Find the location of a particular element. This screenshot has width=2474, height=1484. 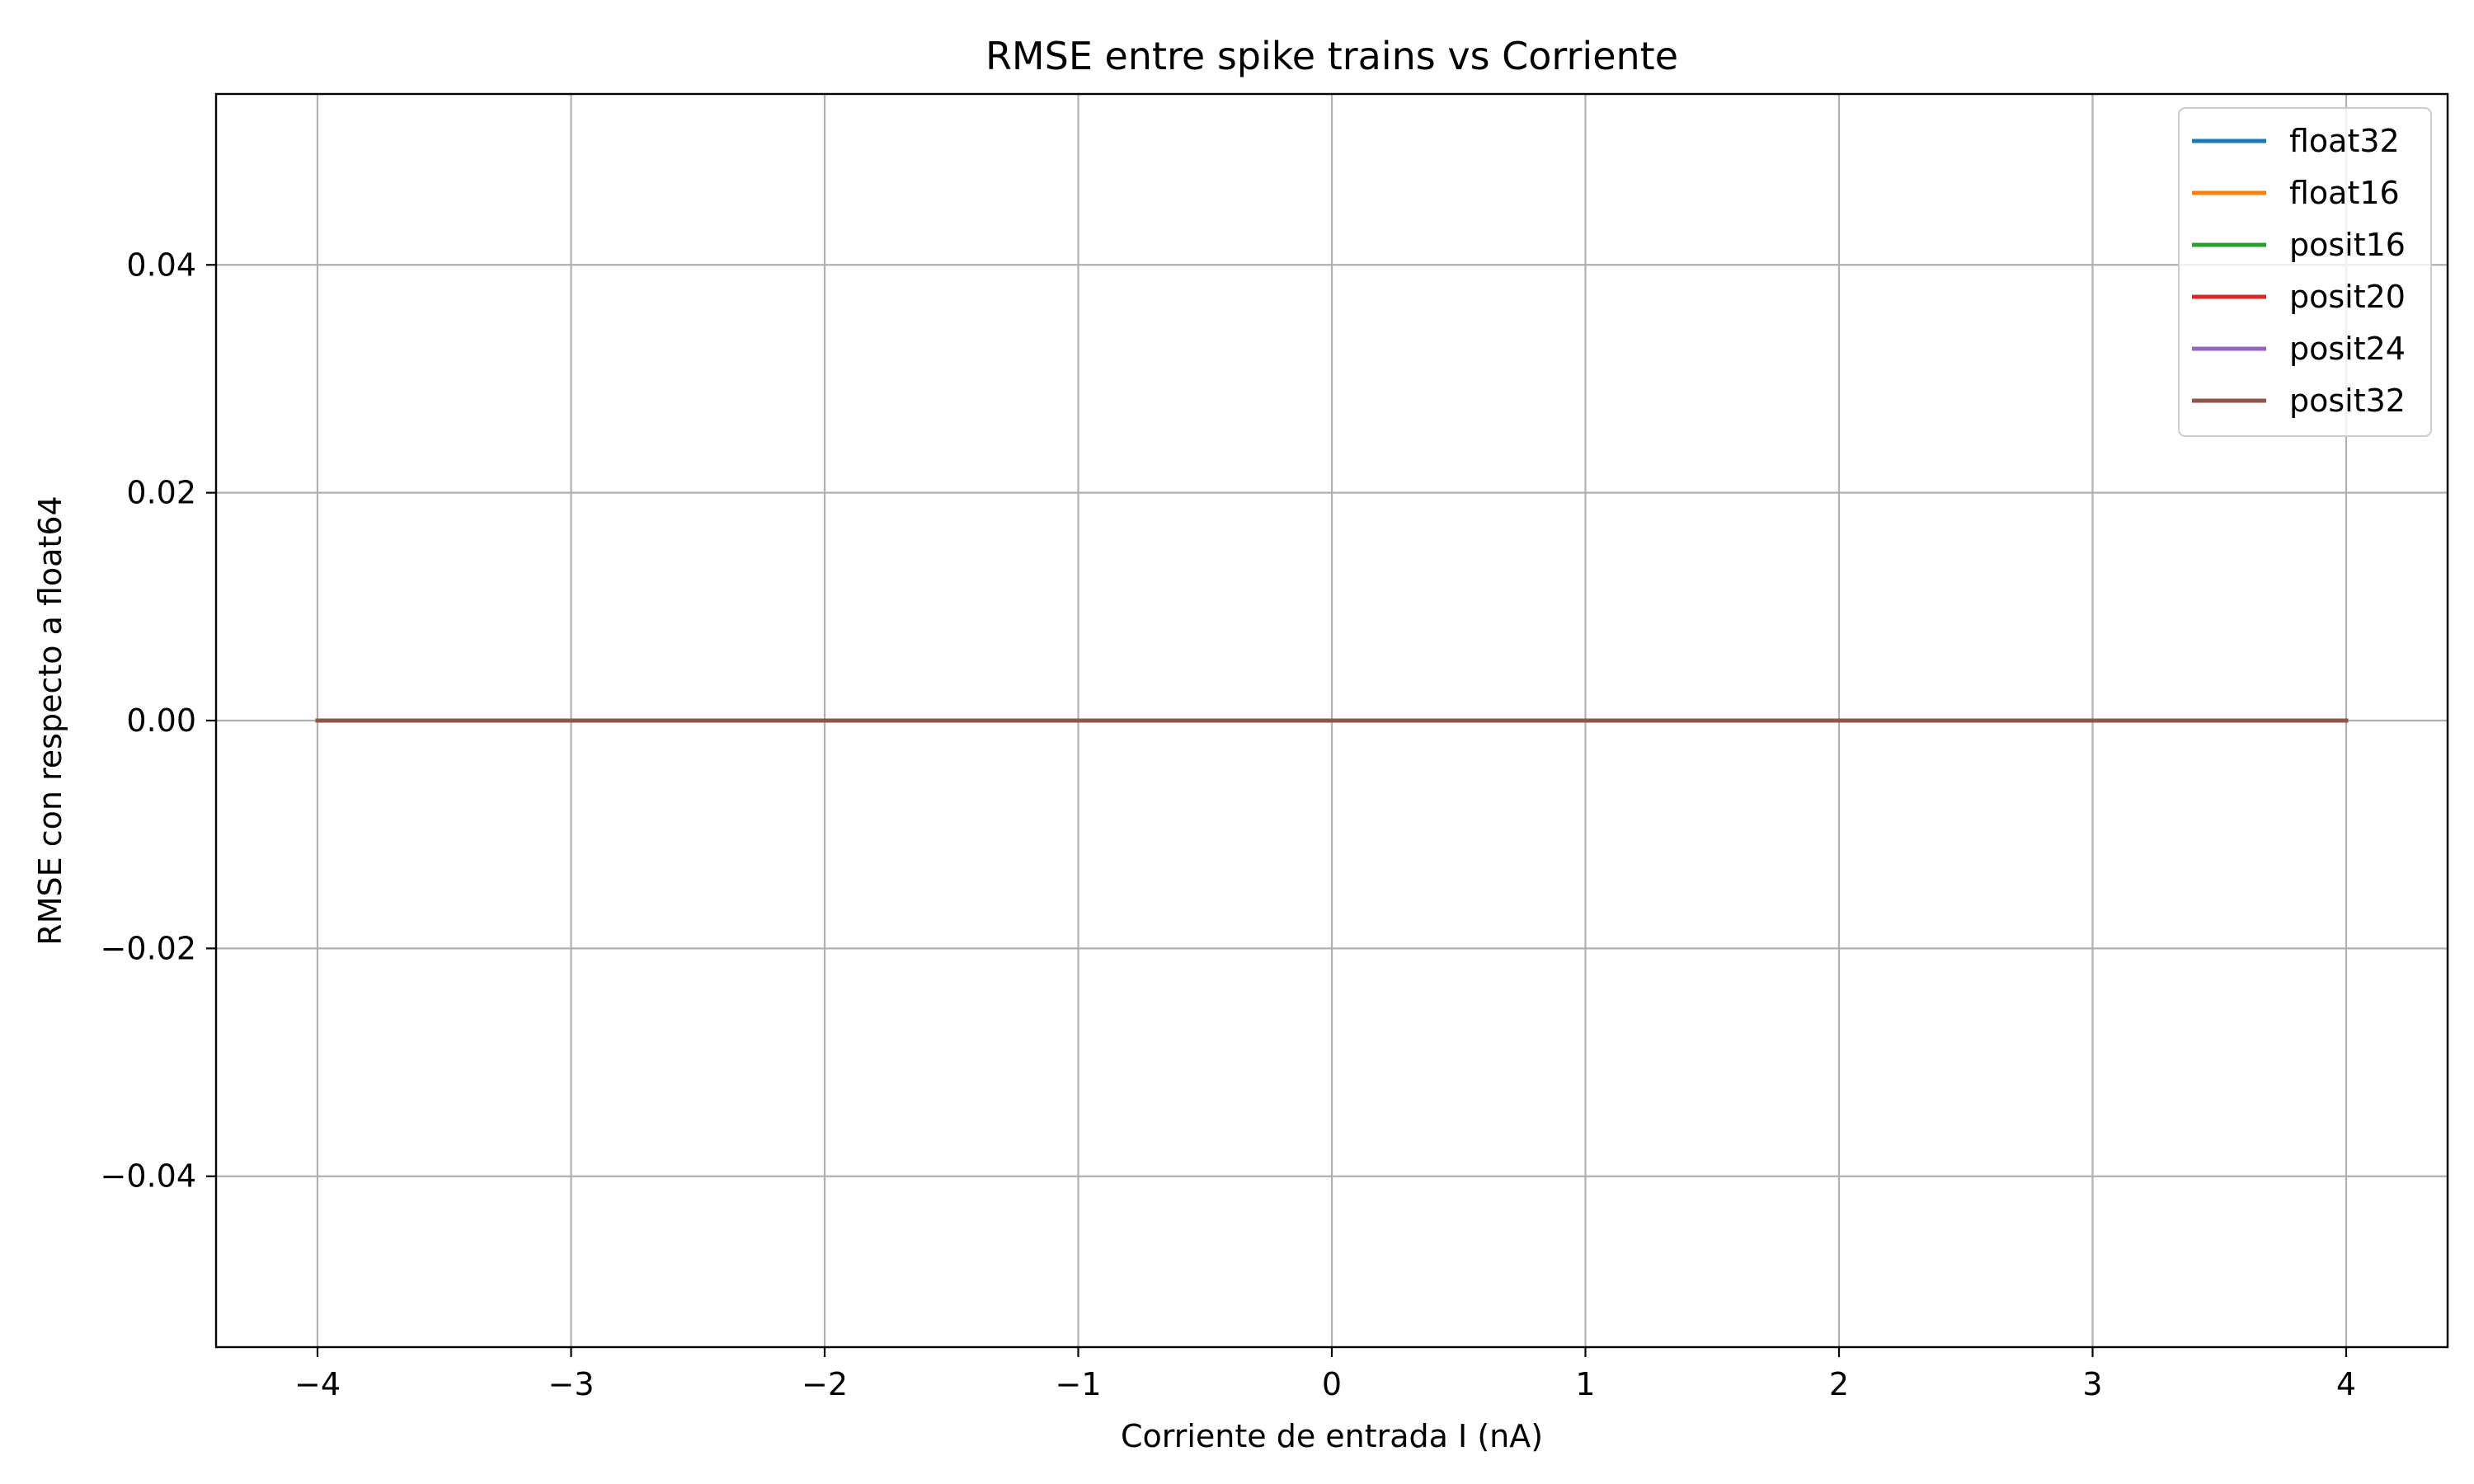

x-tick-label: −4 is located at coordinates (317, 1384).